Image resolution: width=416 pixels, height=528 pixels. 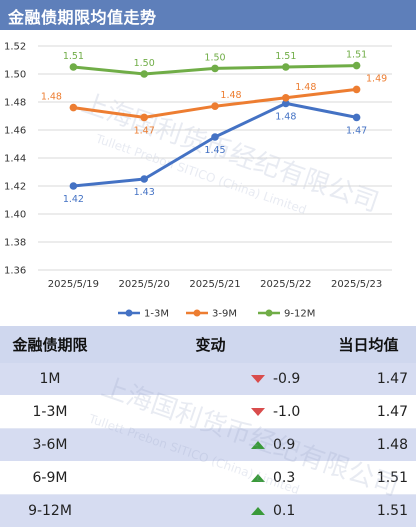 What do you see at coordinates (15, 243) in the screenshot?
I see `y-tick-label: 1.38` at bounding box center [15, 243].